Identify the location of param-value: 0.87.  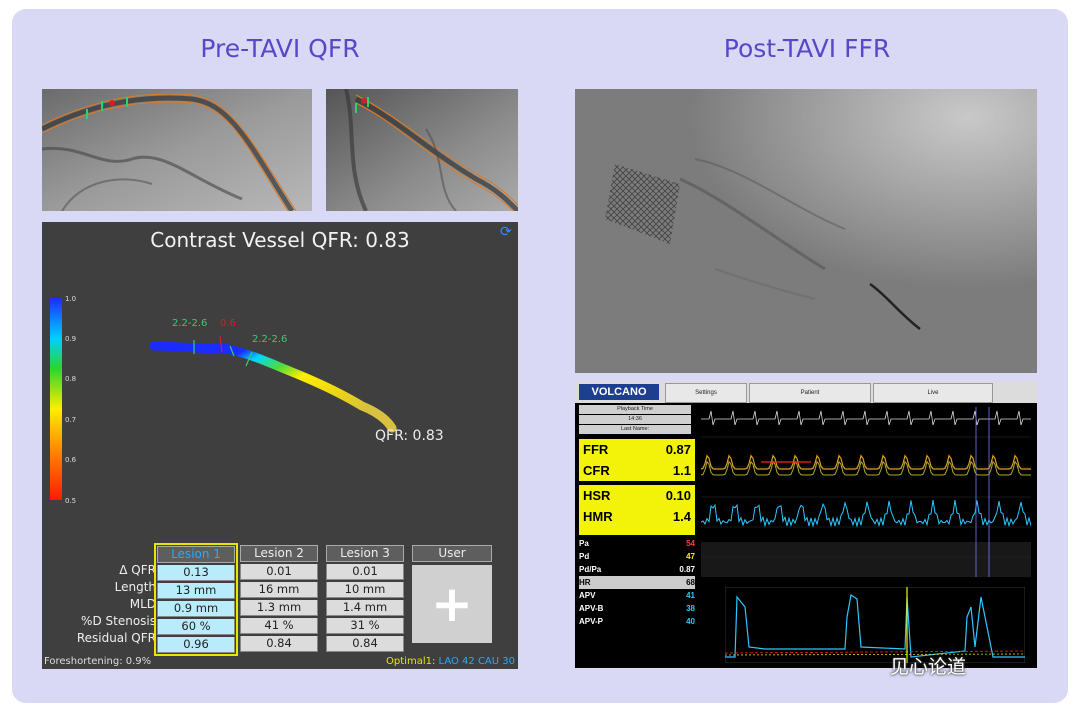
(687, 569).